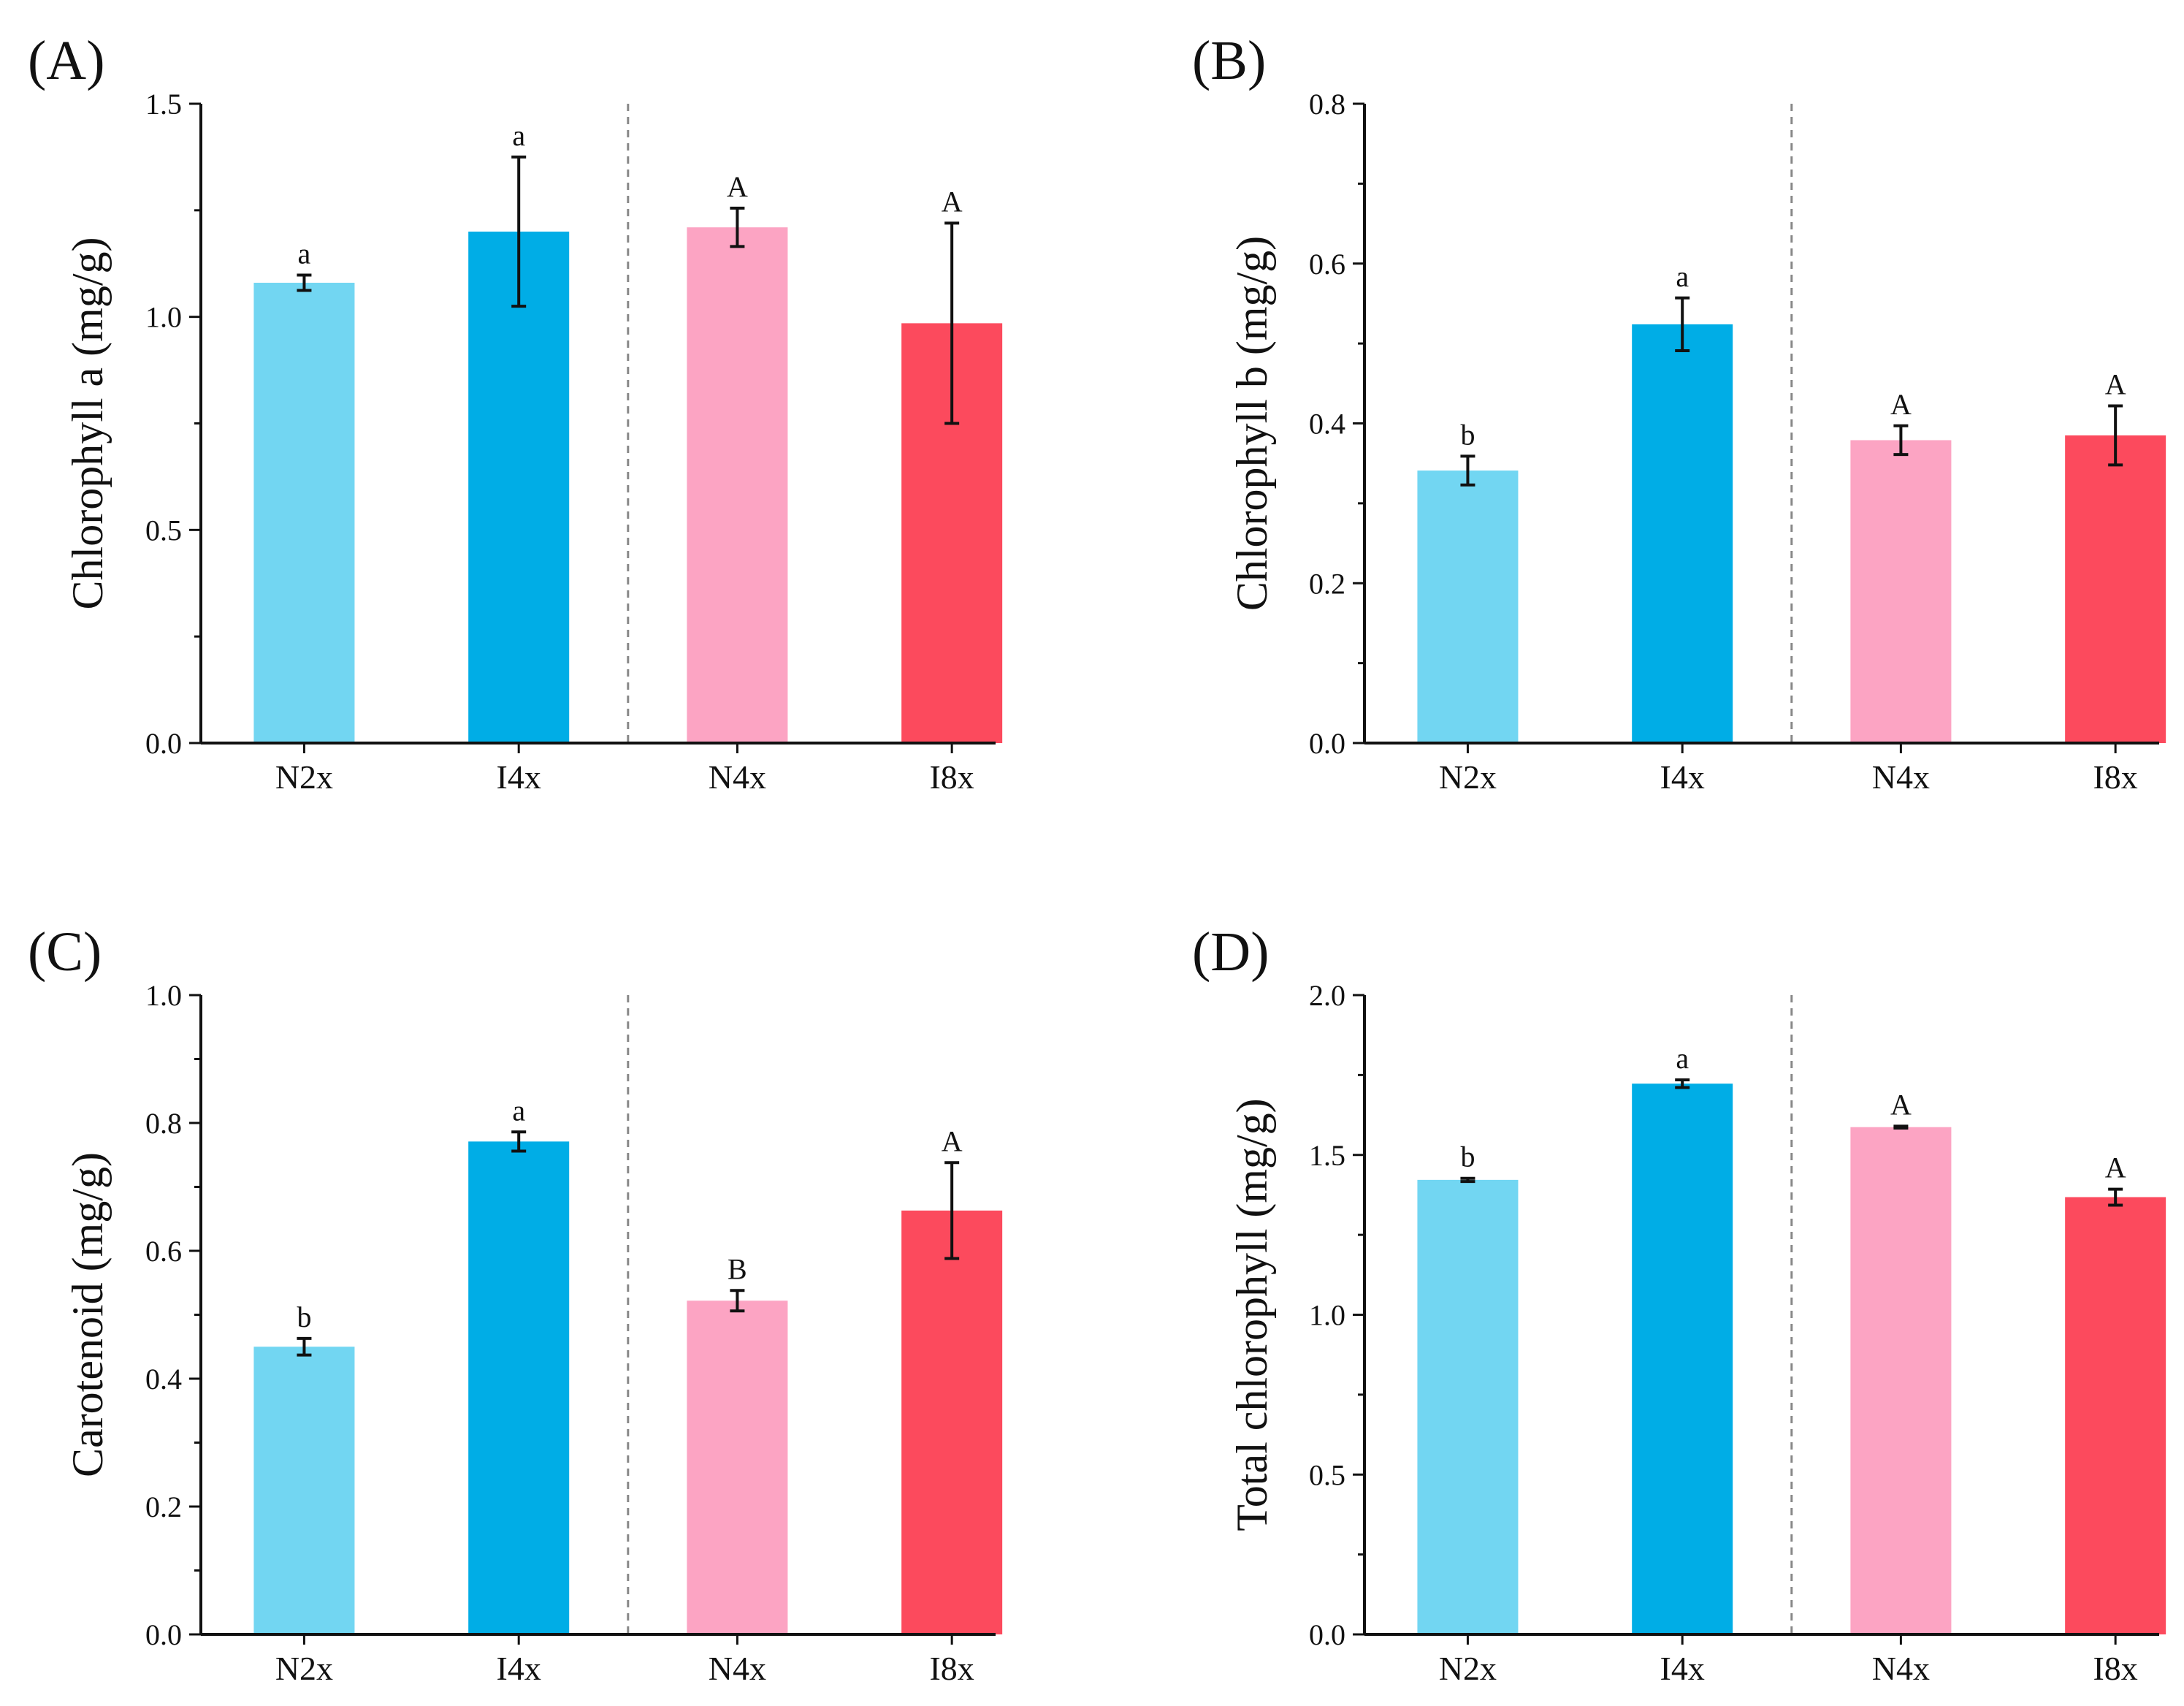 This screenshot has height=1706, width=2184. Describe the element at coordinates (65, 952) in the screenshot. I see `panel-label: (C)` at that location.